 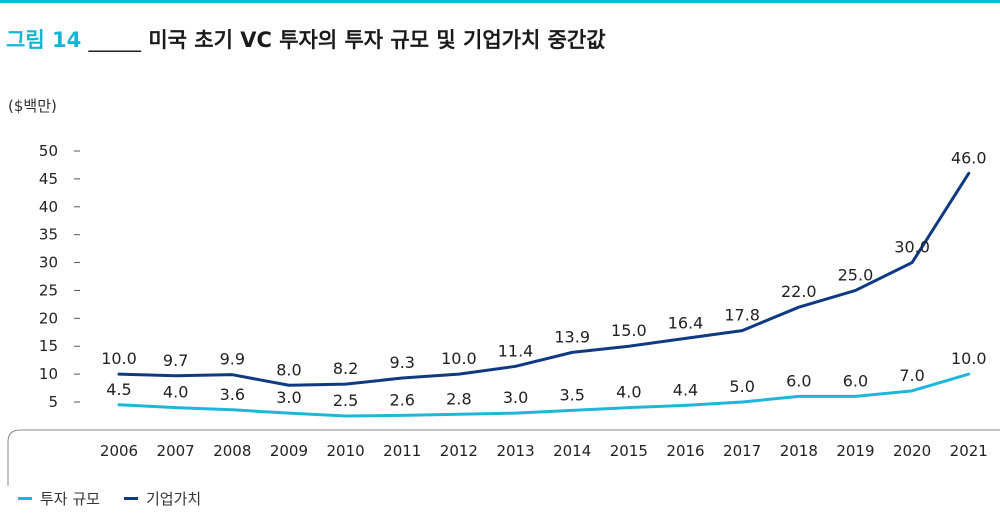 I want to click on x-tick-label: 2008, so click(x=232, y=451).